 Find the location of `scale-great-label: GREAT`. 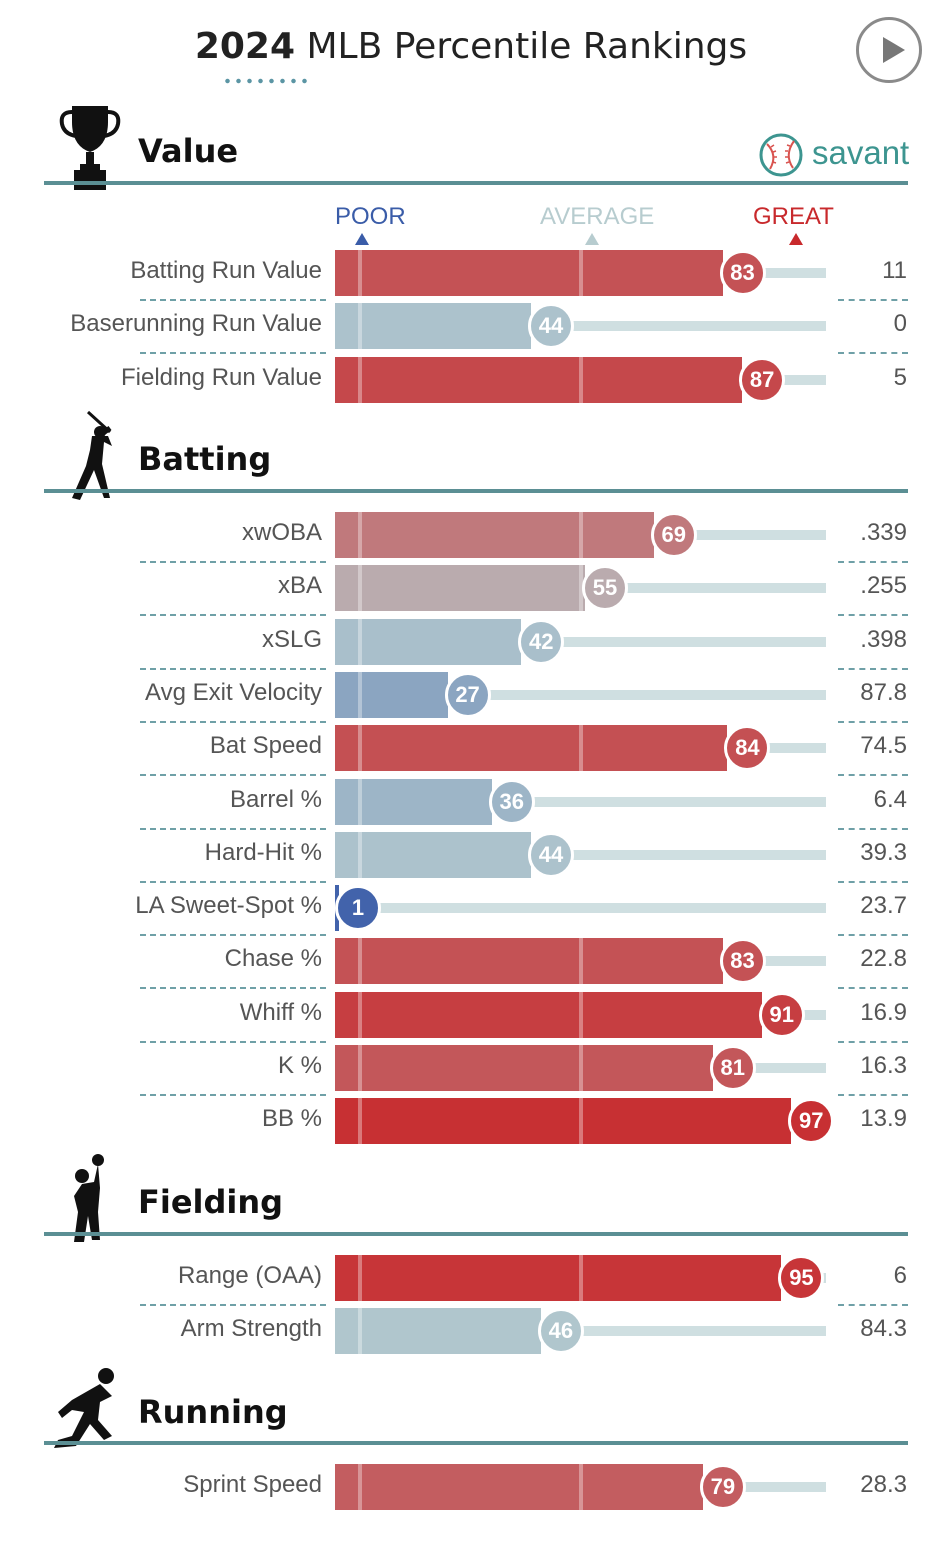

scale-great-label: GREAT is located at coordinates (793, 216).